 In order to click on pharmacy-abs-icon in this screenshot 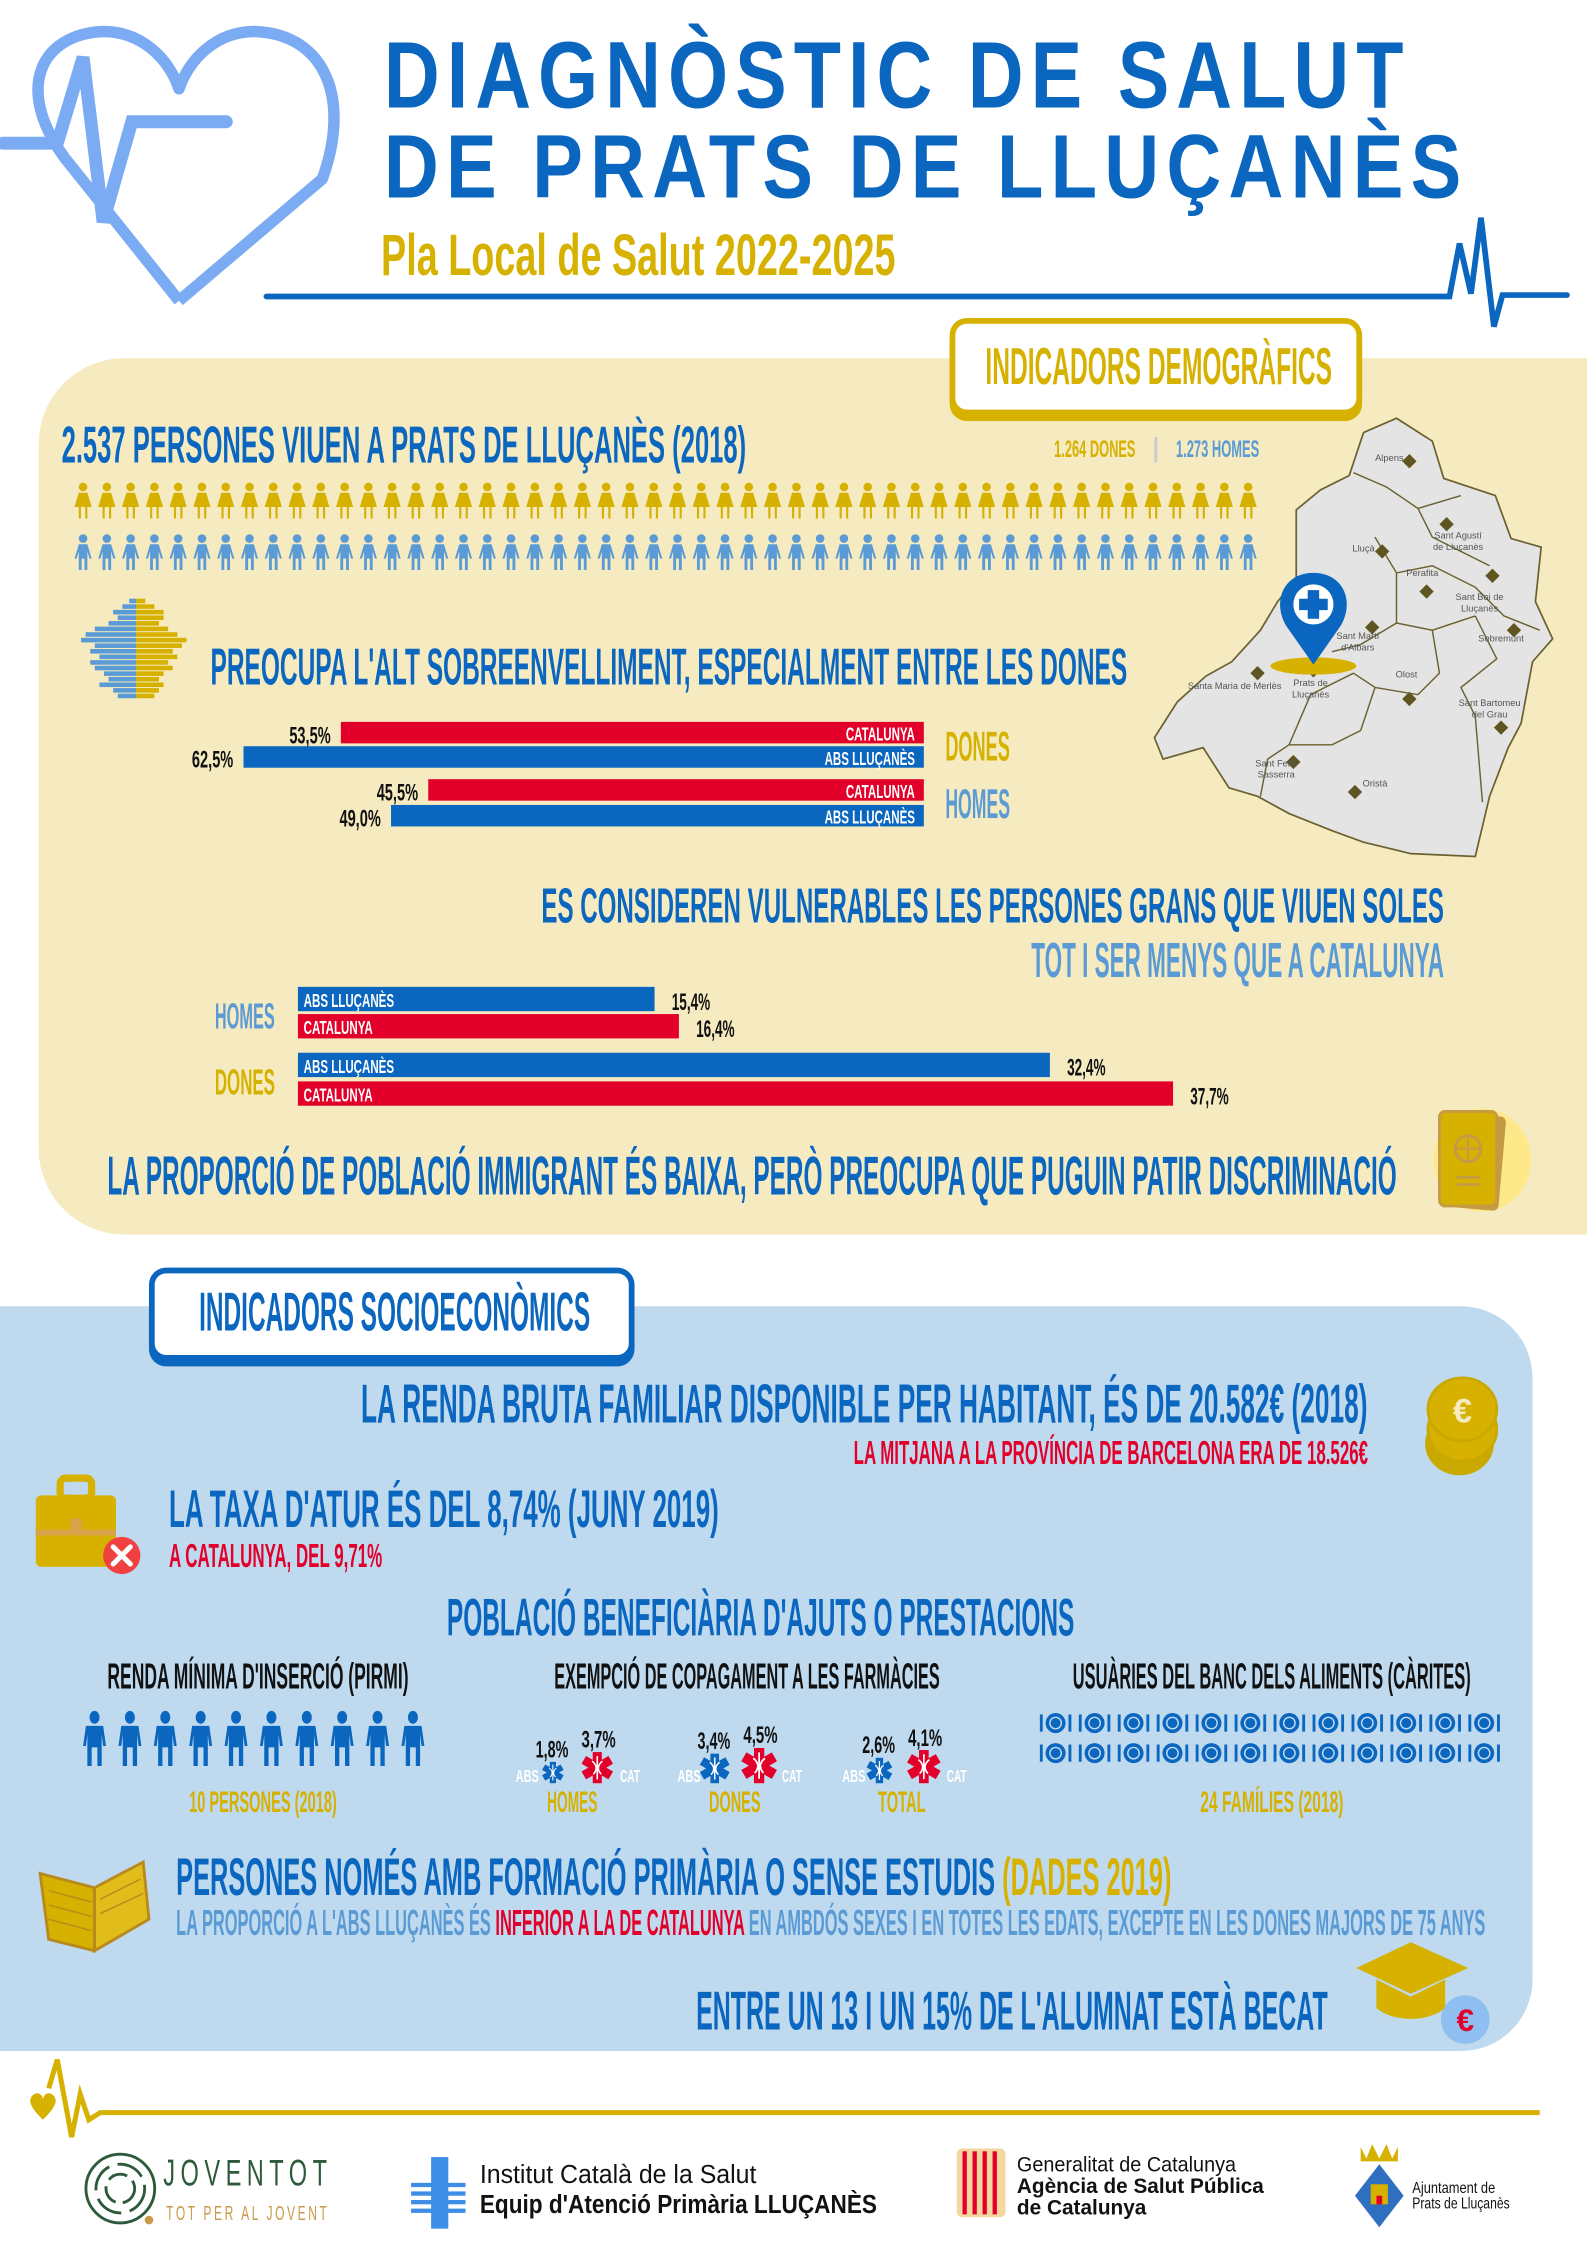, I will do `click(879, 1770)`.